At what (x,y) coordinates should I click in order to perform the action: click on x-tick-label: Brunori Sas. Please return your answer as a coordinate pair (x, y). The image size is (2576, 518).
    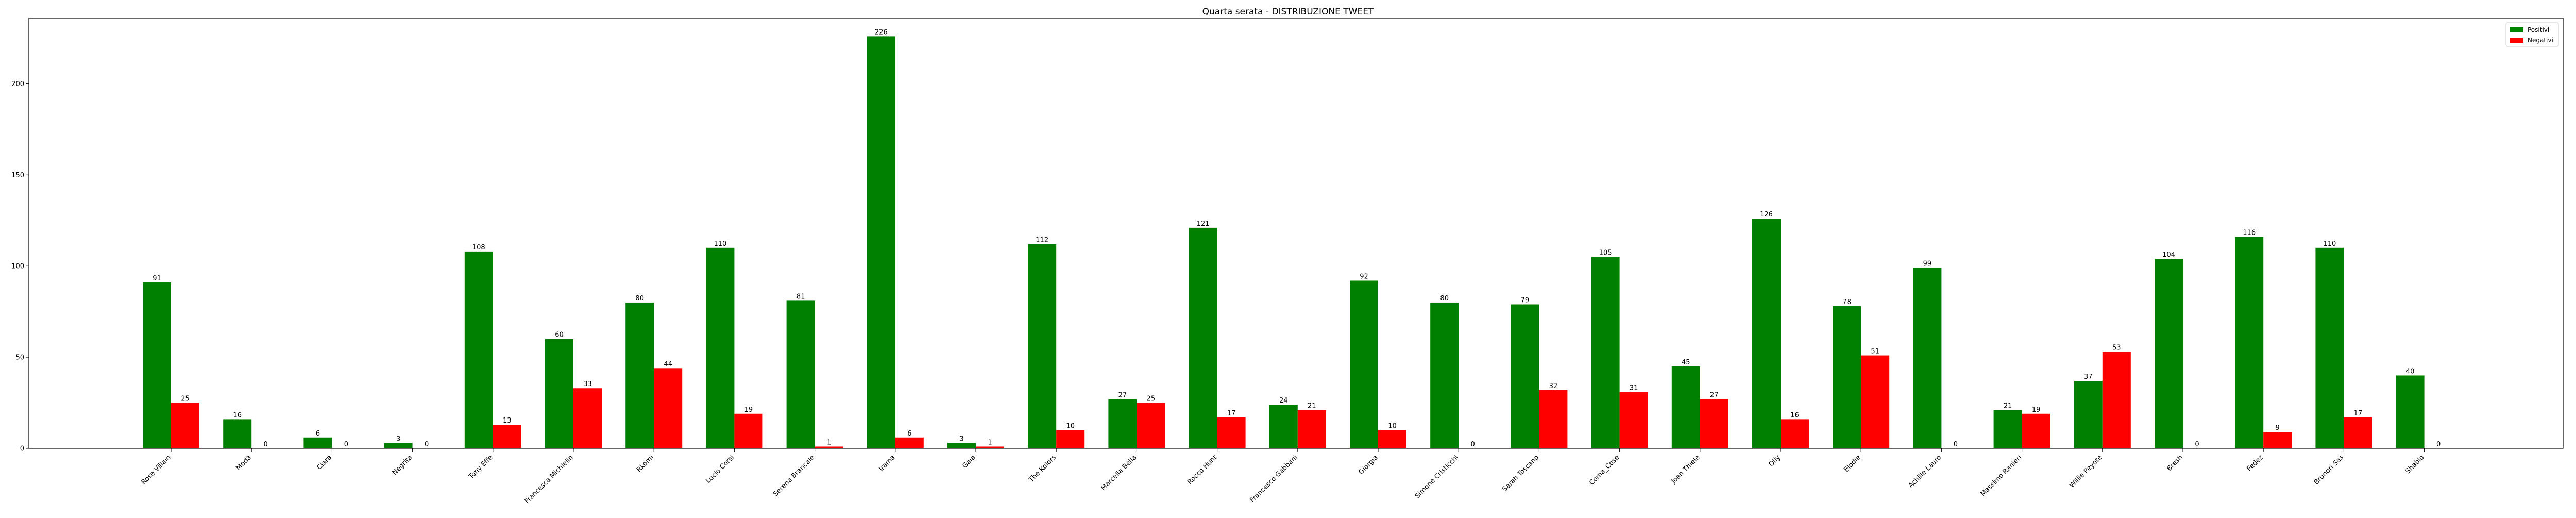
    Looking at the image, I should click on (2329, 471).